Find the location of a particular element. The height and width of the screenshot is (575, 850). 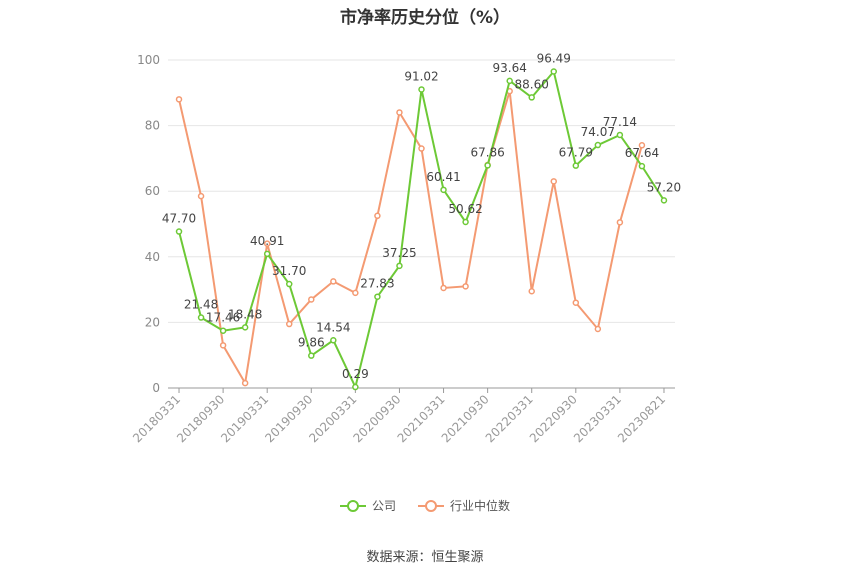

legend-label-company: 公司 is located at coordinates (383, 506).